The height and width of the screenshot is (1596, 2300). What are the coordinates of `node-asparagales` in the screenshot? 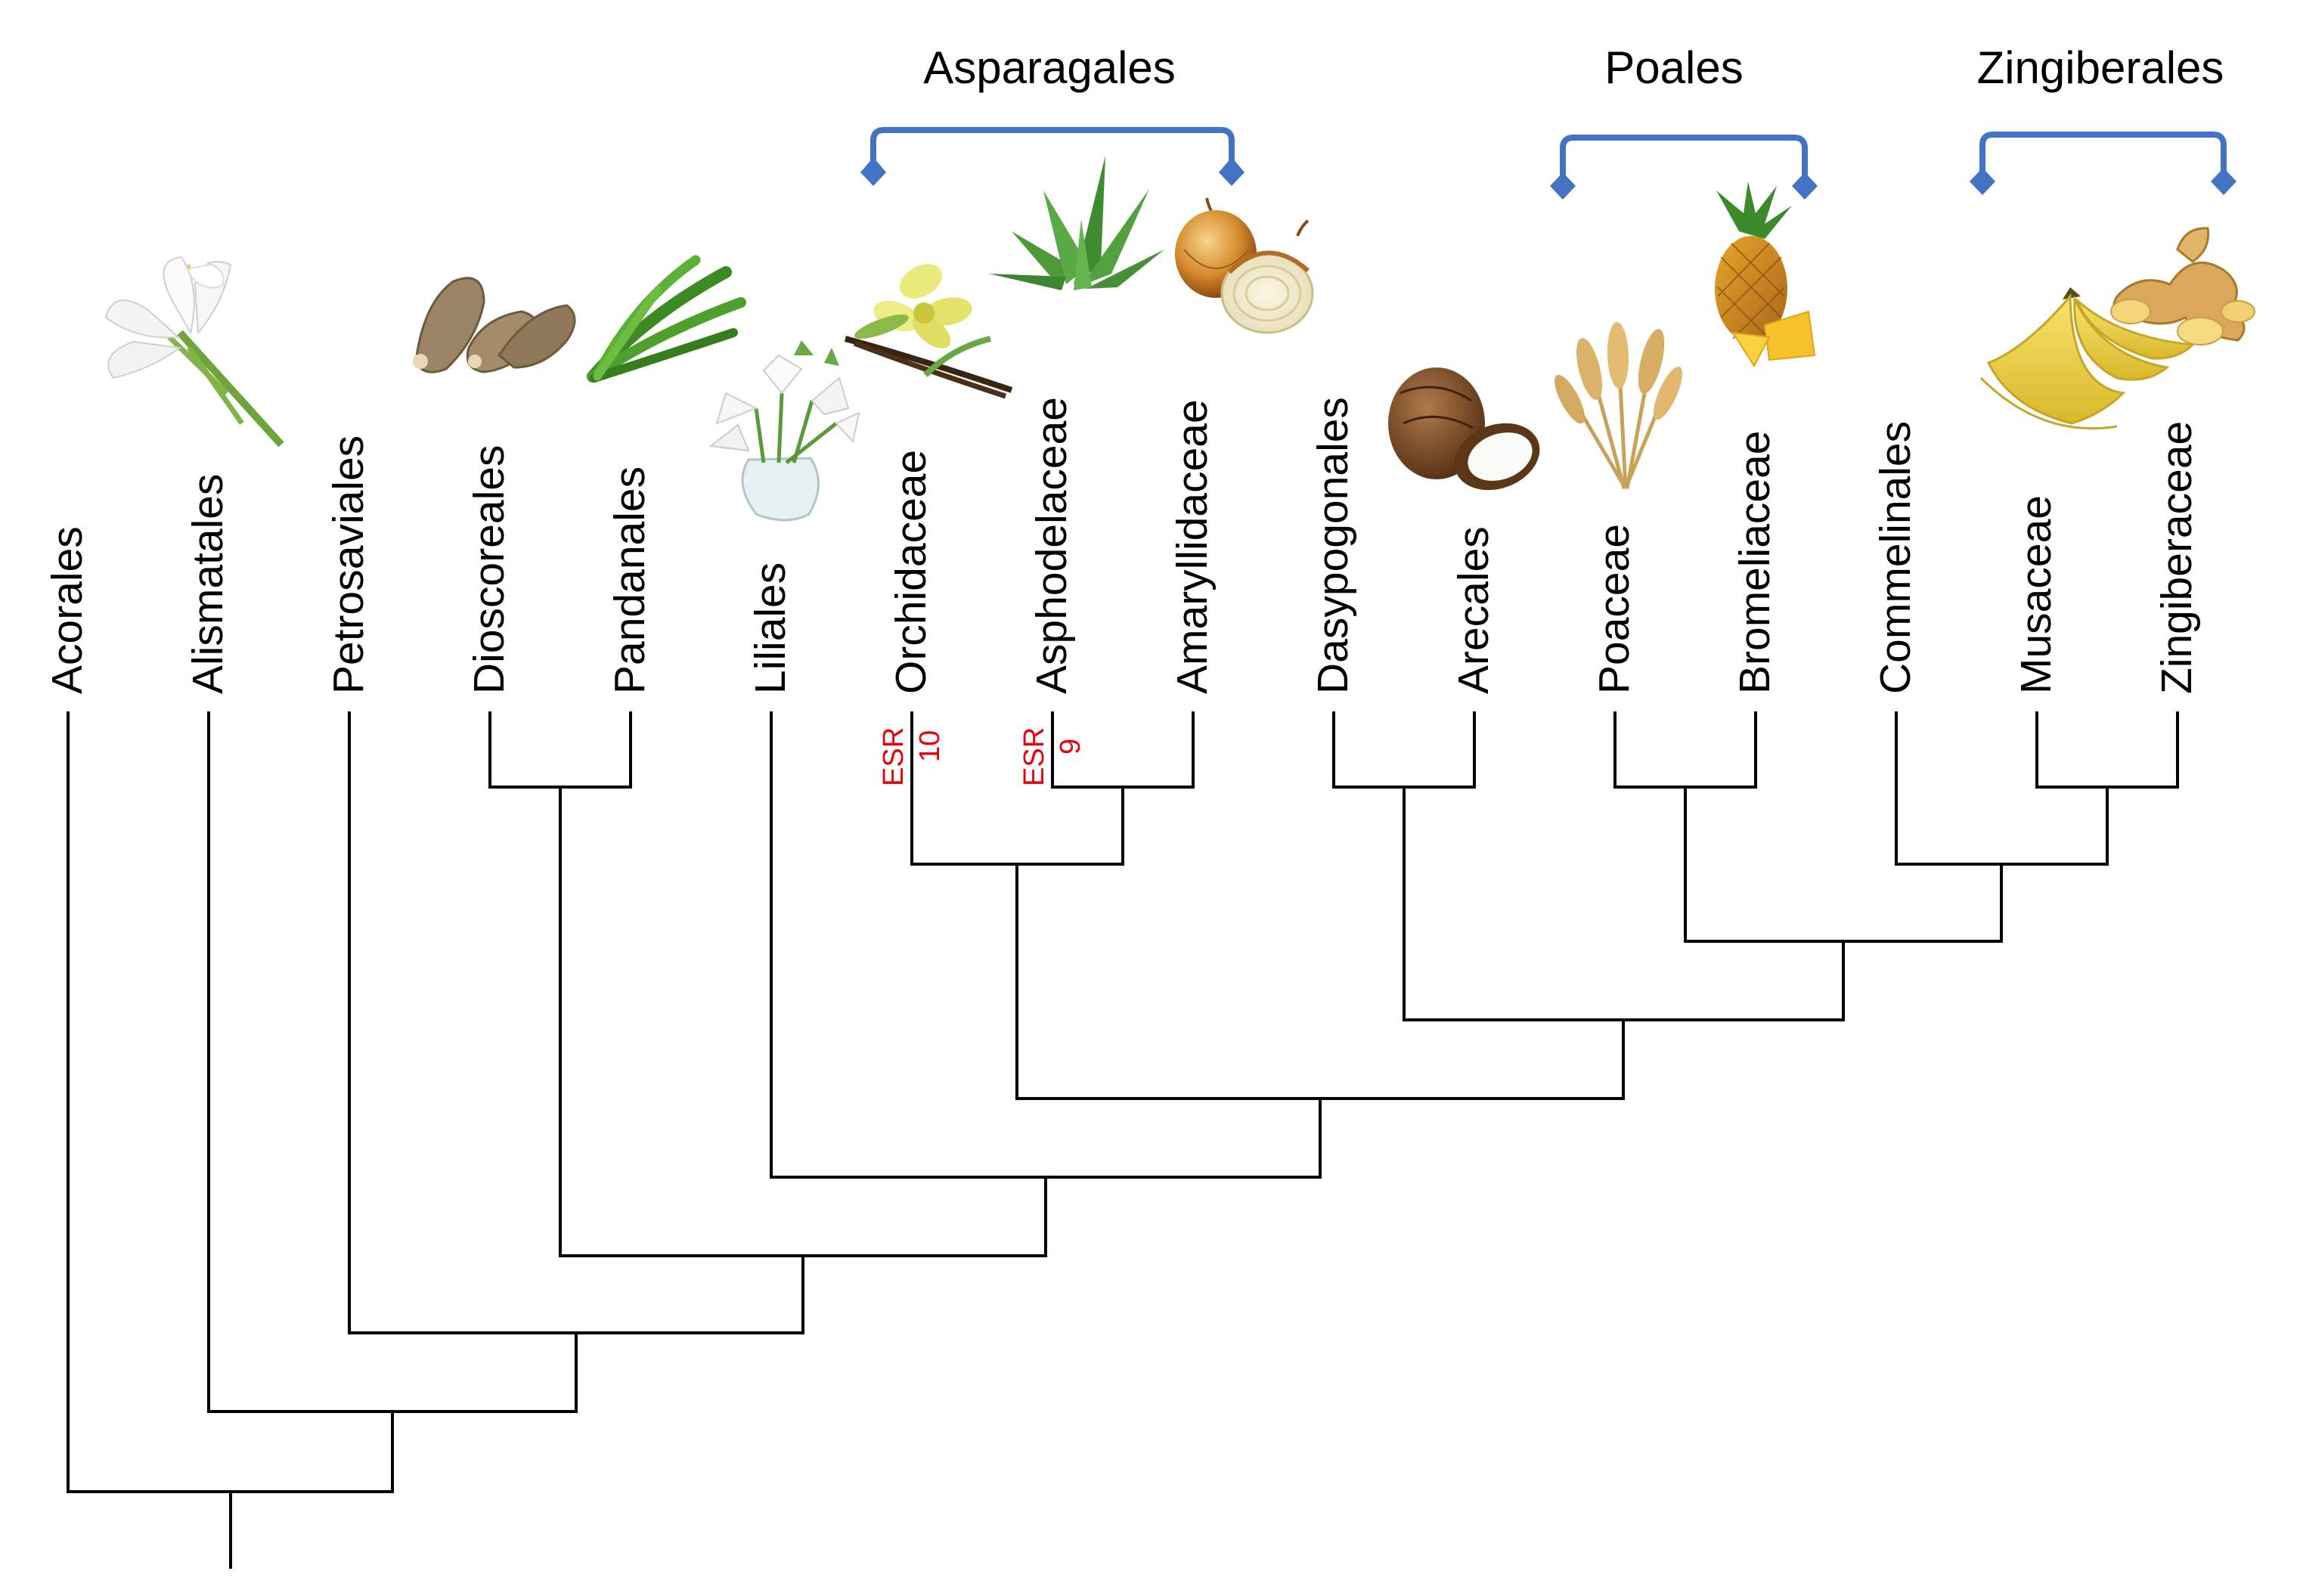 It's located at (1017, 981).